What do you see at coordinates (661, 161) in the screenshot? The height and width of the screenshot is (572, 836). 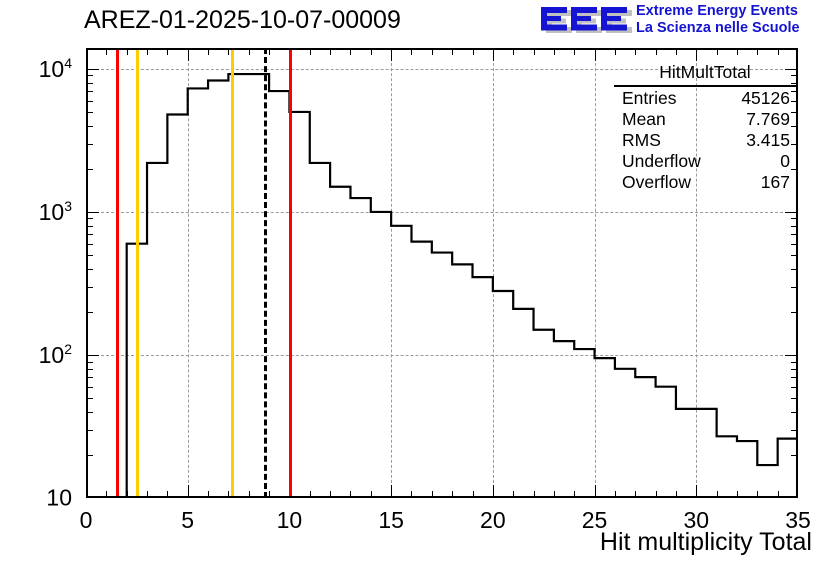 I see `stats-row-key: Underflow` at bounding box center [661, 161].